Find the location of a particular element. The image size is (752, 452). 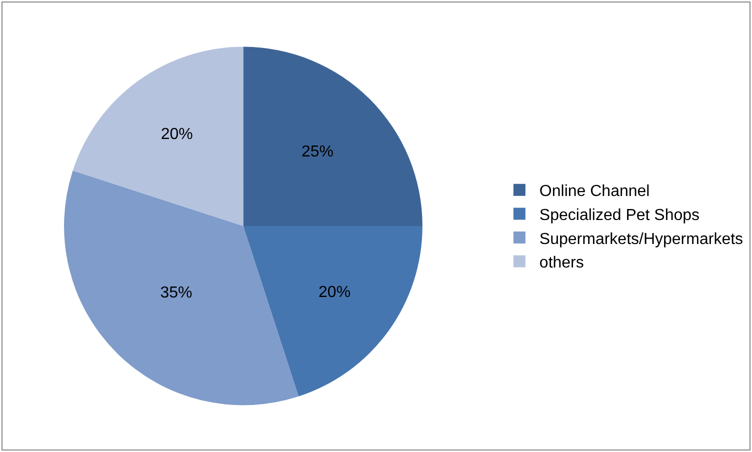

legend-label: Supermarkets/Hypermarkets is located at coordinates (641, 239).